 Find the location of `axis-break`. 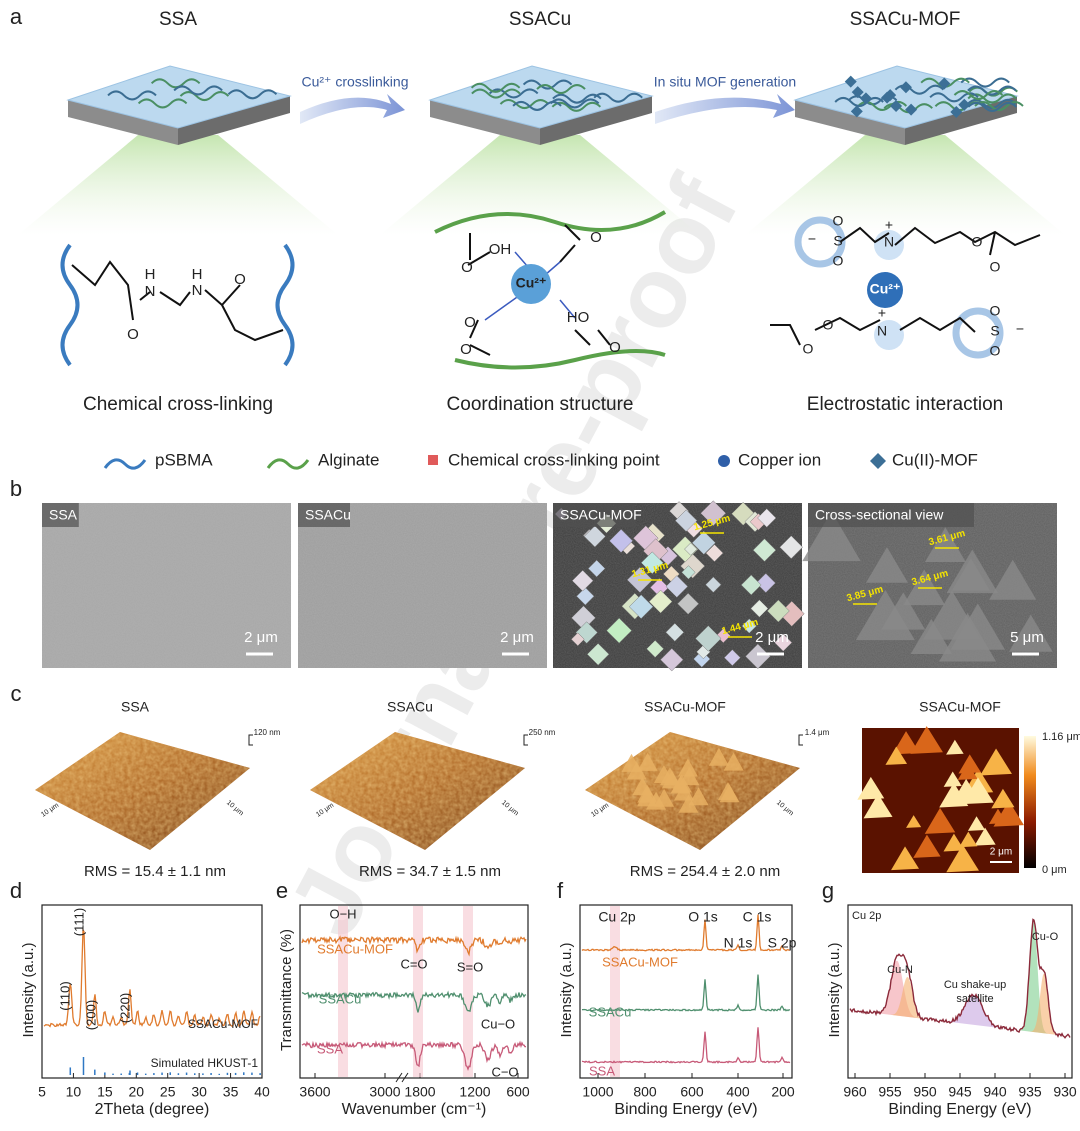

axis-break is located at coordinates (402, 1077).